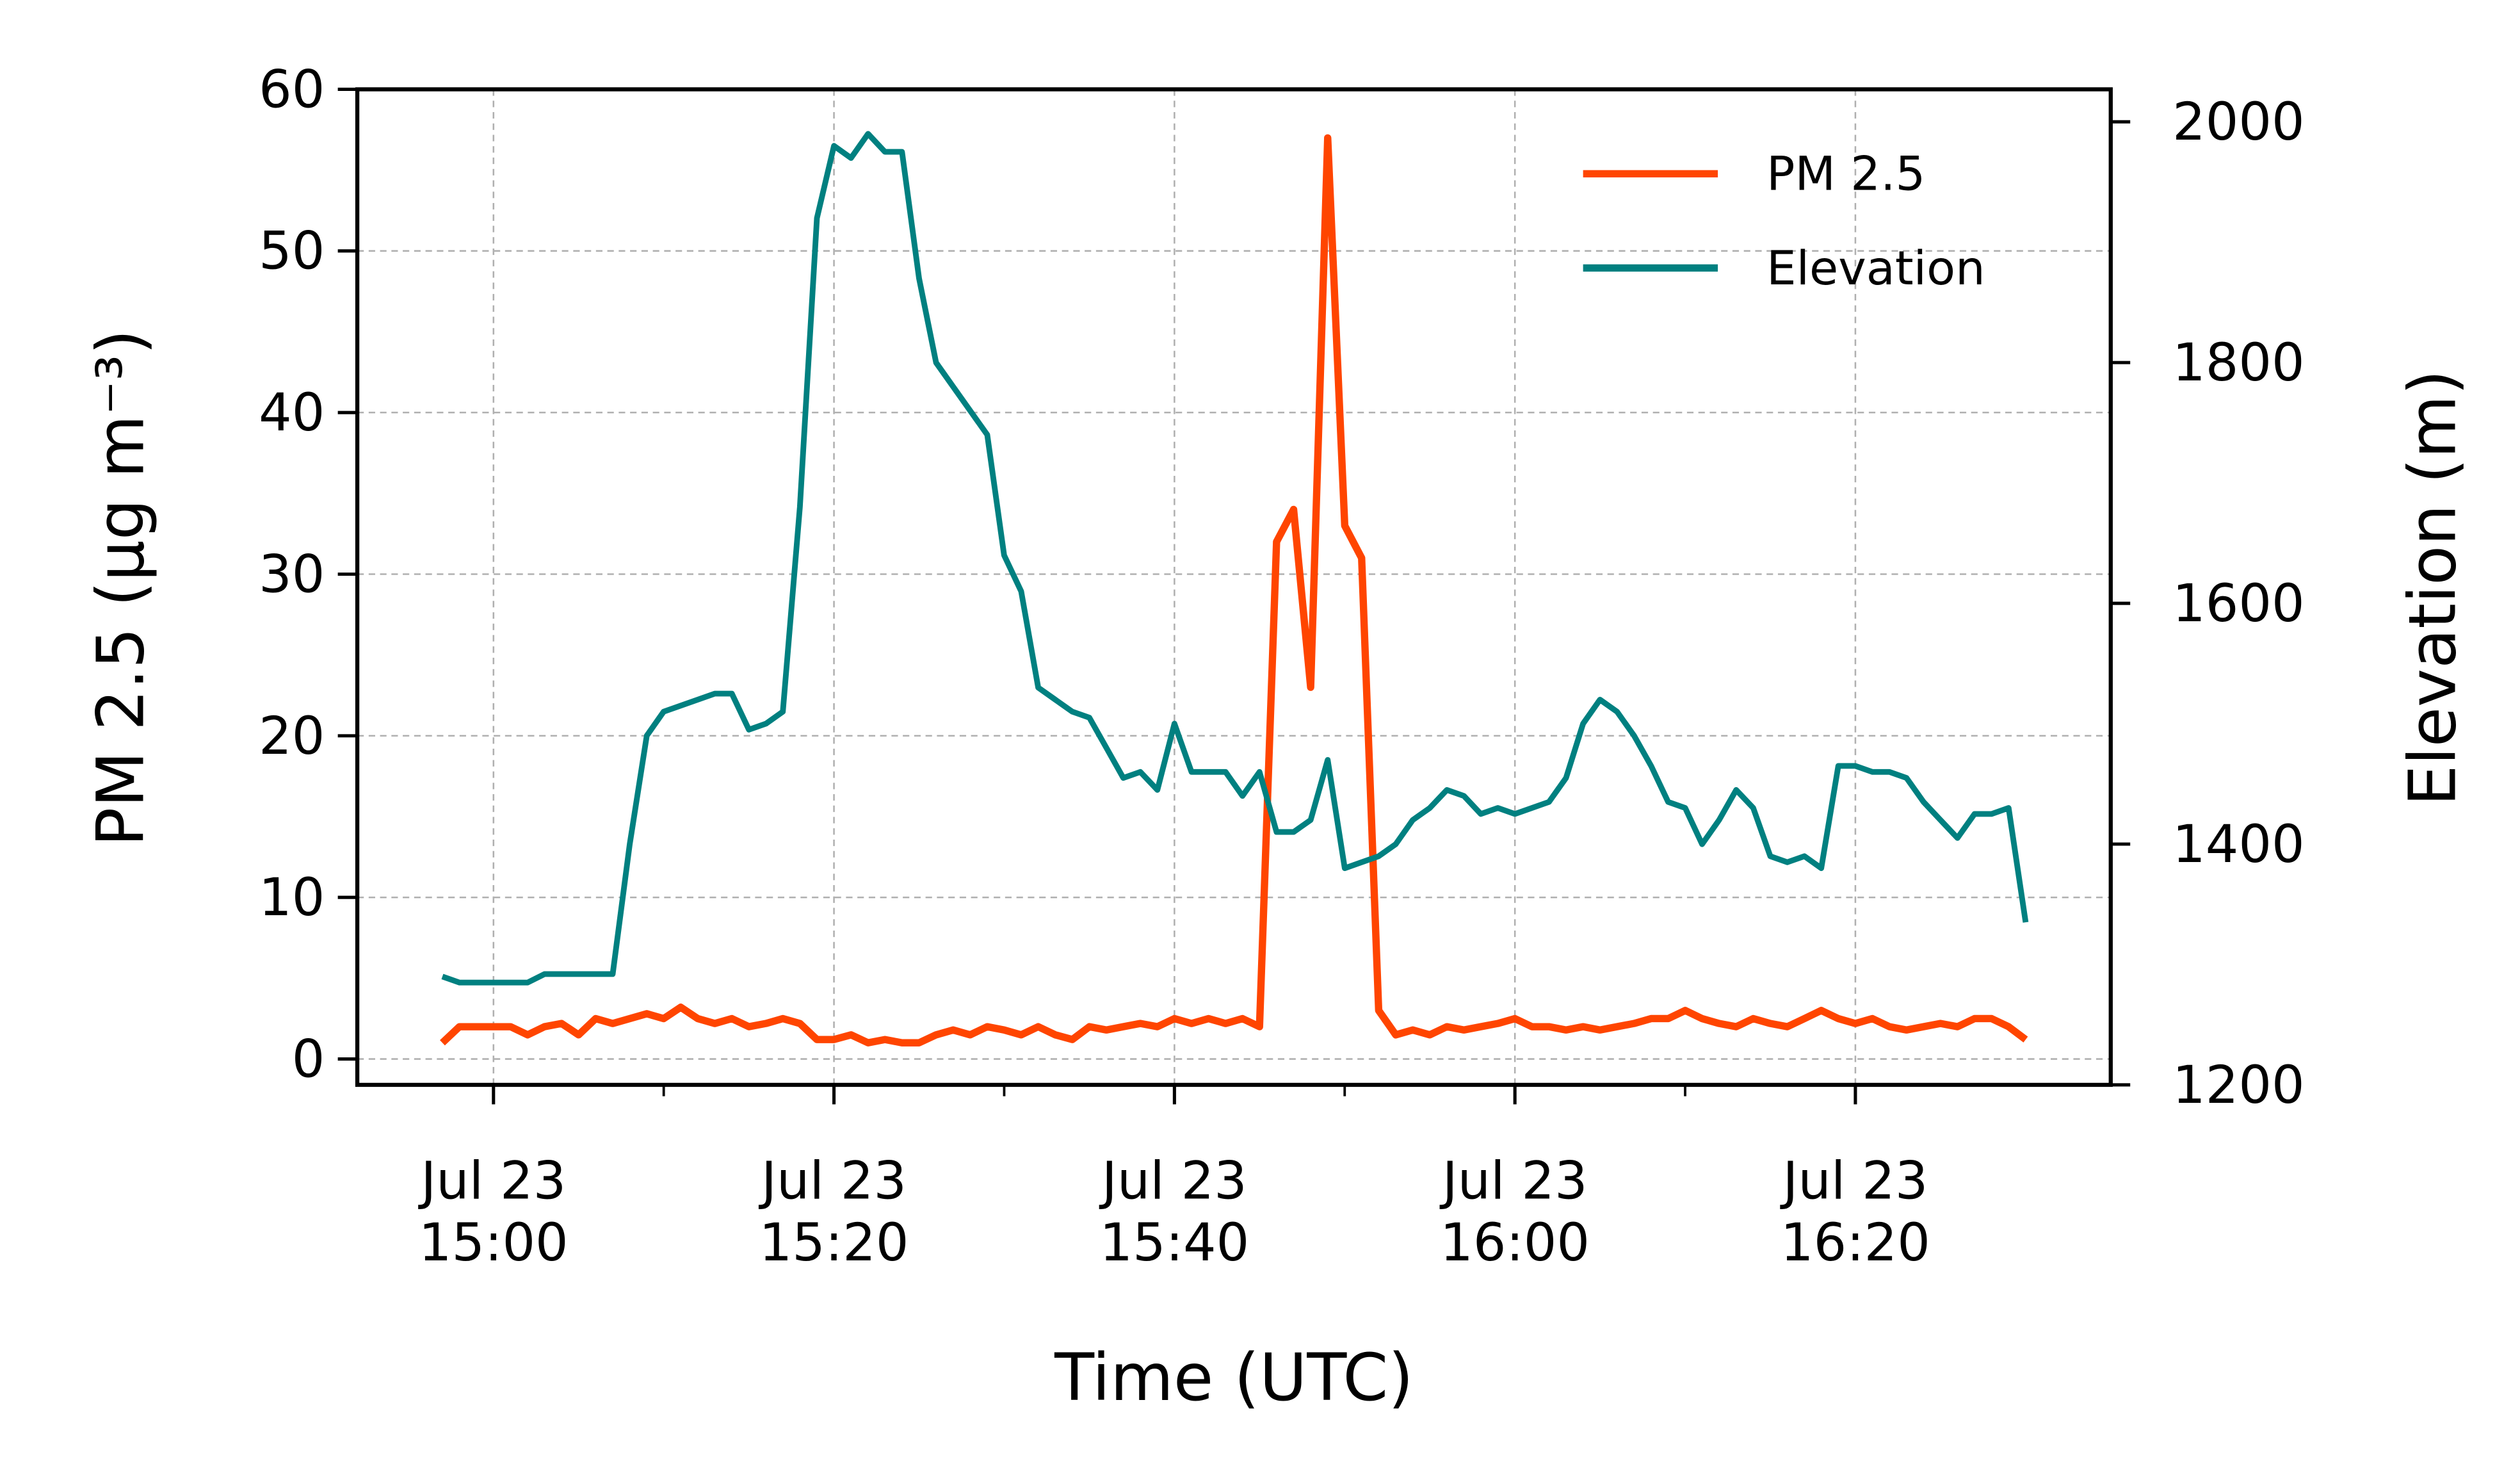 This screenshot has height=1473, width=2520. Describe the element at coordinates (292, 898) in the screenshot. I see `y-tick-label: 10` at that location.